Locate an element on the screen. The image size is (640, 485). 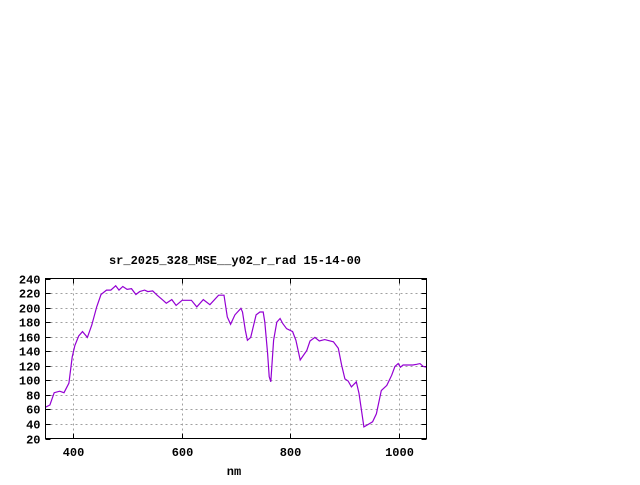
x-tick-label: 800 is located at coordinates (291, 453).